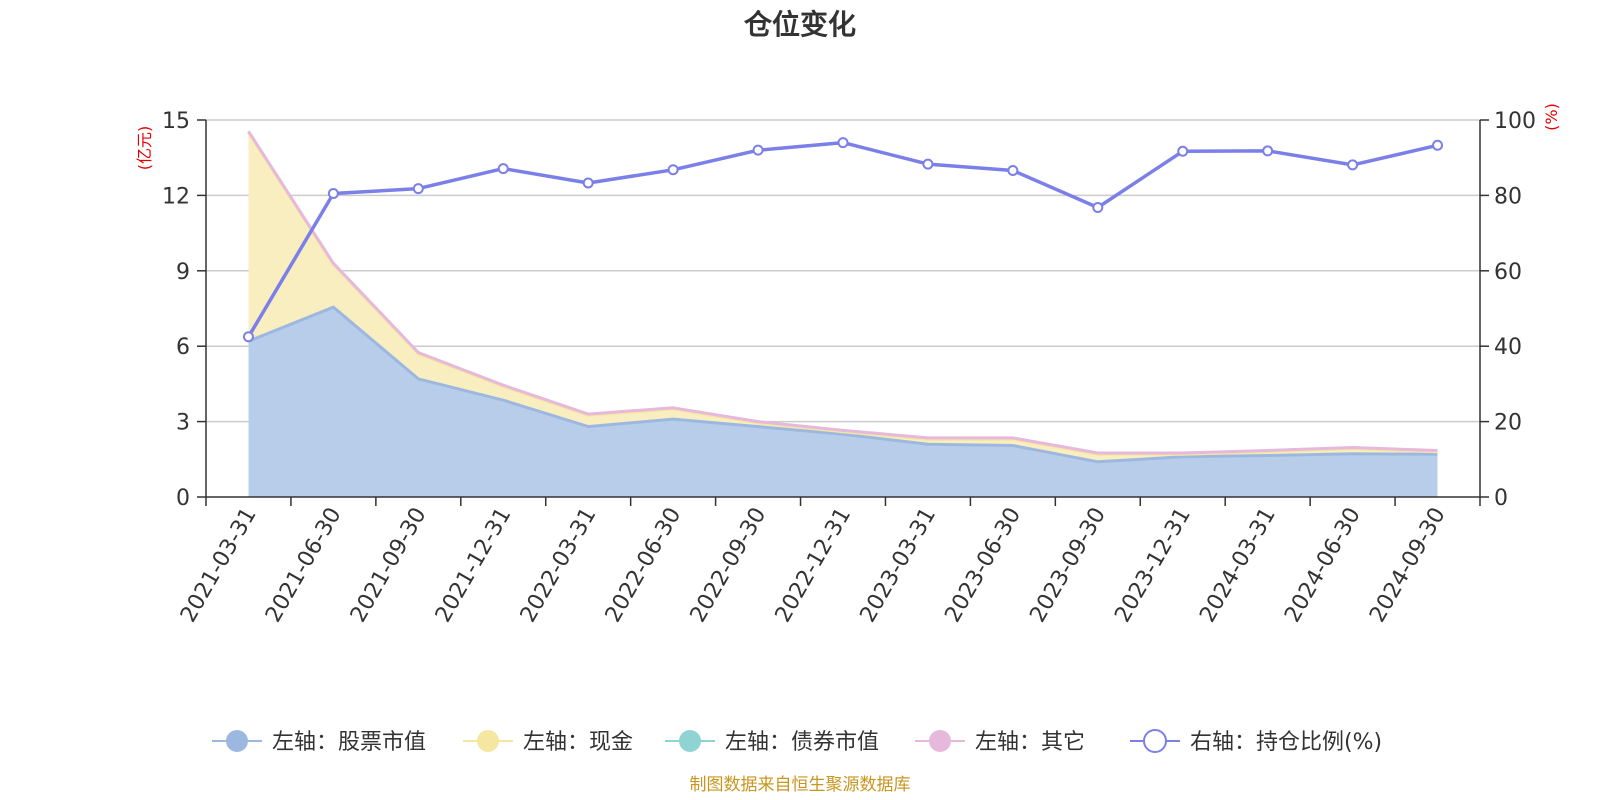 This screenshot has width=1600, height=800. Describe the element at coordinates (1153, 565) in the screenshot. I see `x-tick-label-11: 2023-12-31` at that location.